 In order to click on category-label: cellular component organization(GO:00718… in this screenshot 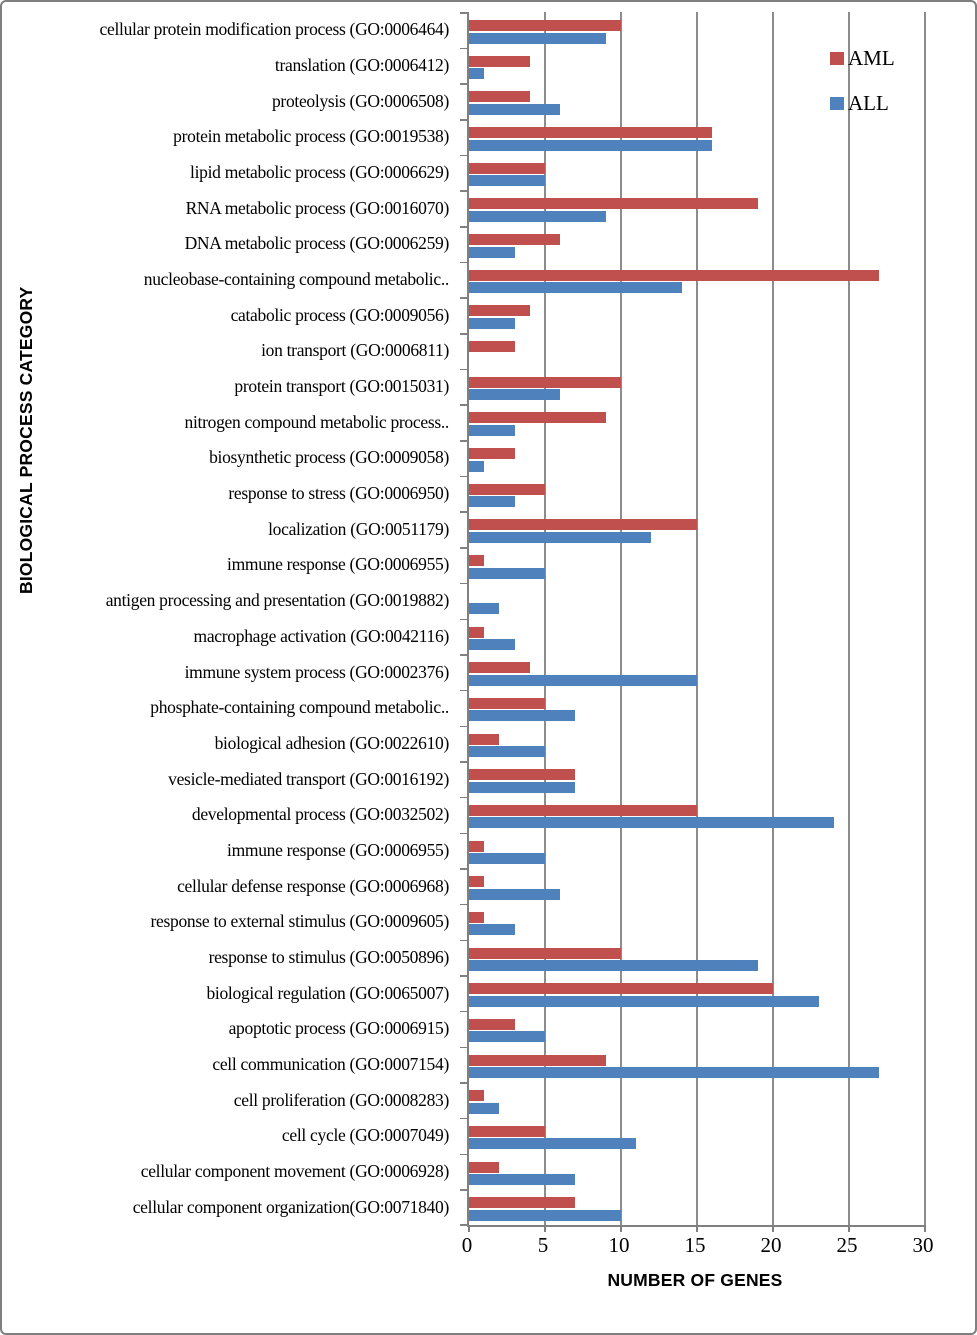, I will do `click(291, 1206)`.